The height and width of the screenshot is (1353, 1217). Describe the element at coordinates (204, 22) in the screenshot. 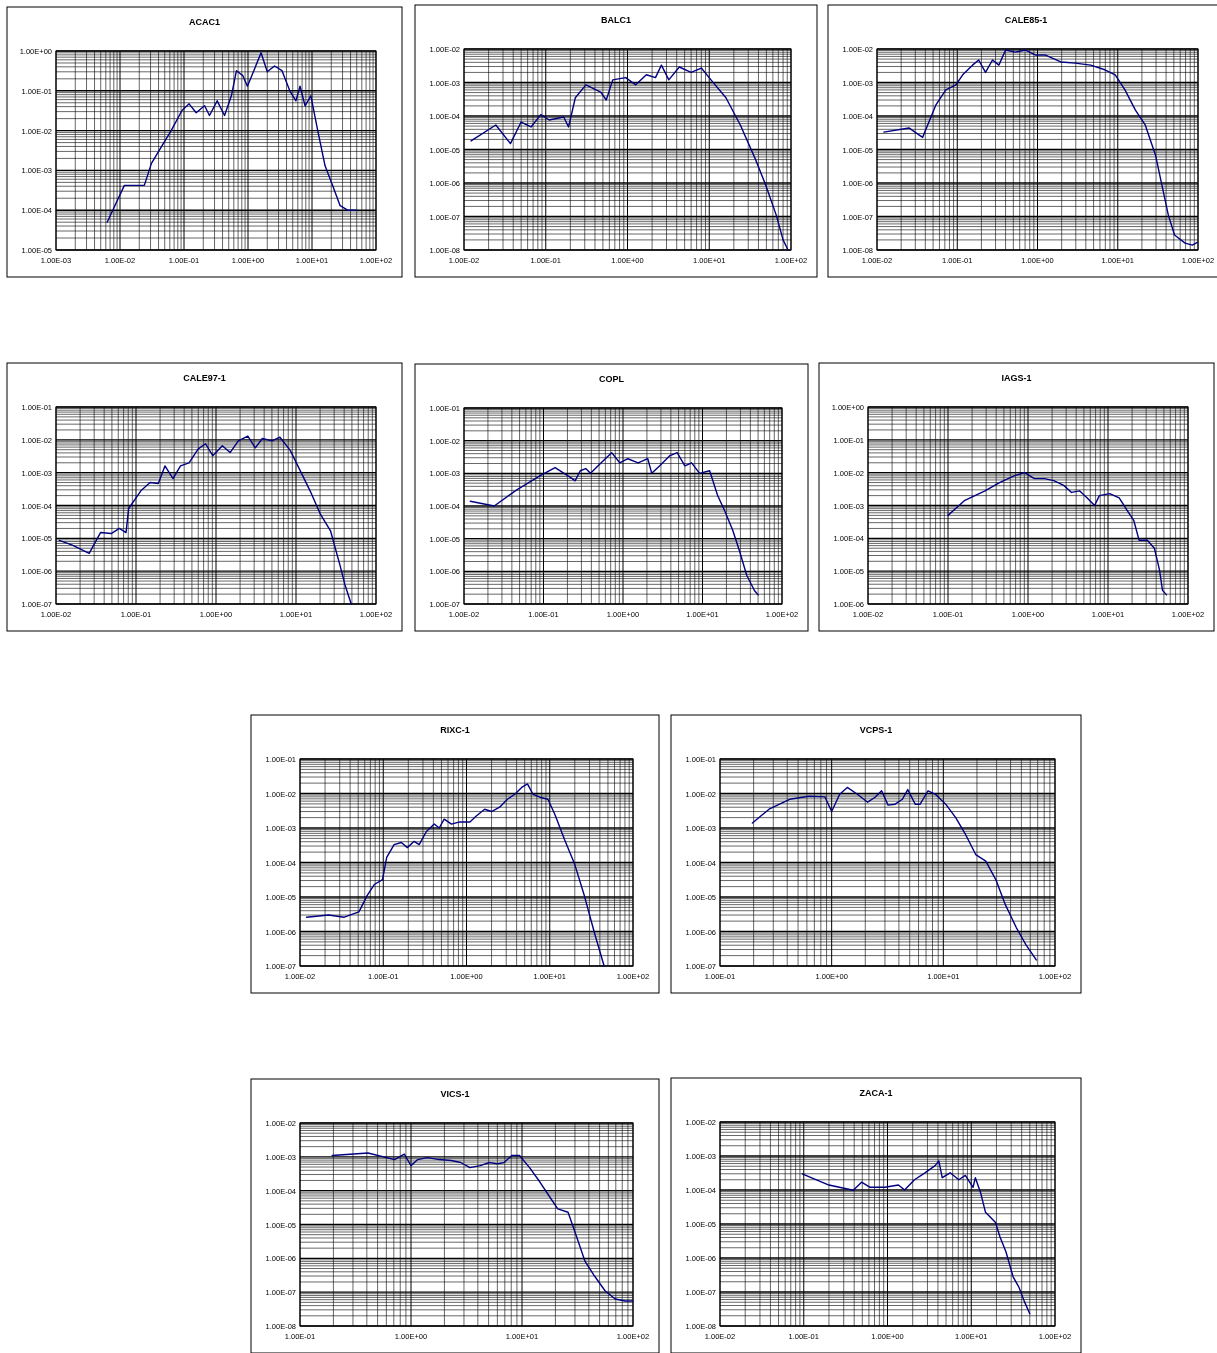

I see `chart-title: ACAC1` at that location.